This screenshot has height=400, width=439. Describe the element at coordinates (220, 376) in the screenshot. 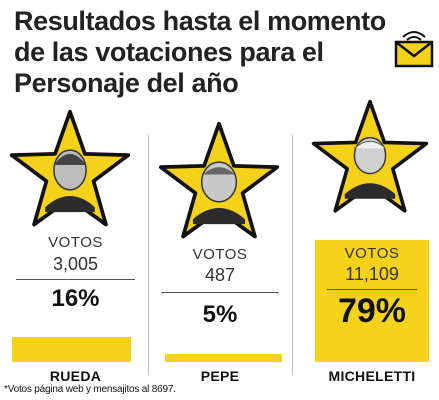

I see `candidate-name-pepe: PEPE` at that location.